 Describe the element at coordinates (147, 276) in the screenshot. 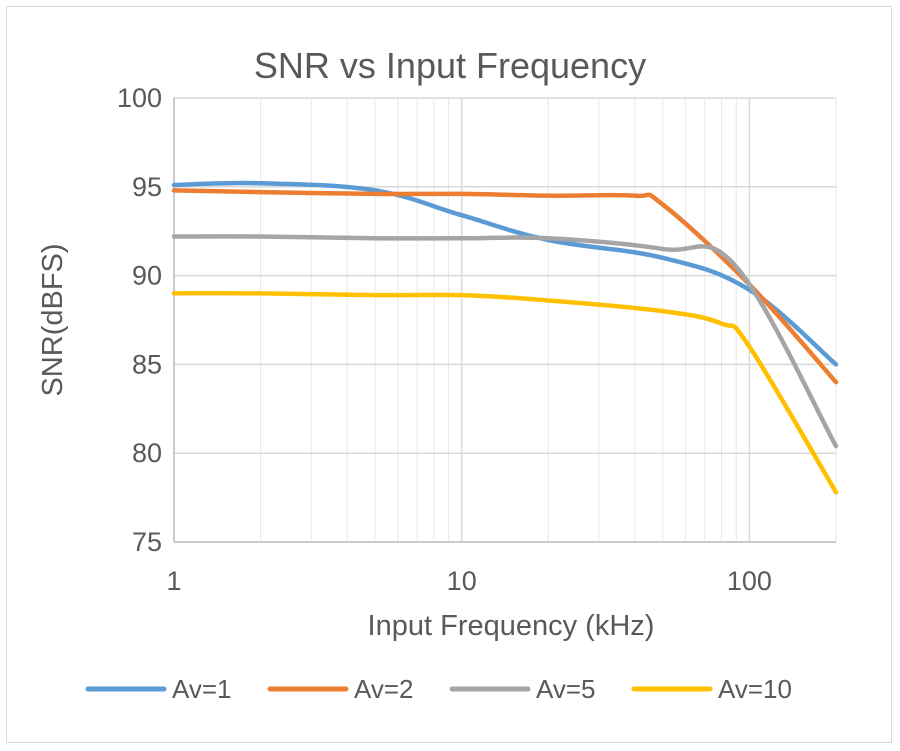

I see `y-tick-label: 90` at that location.